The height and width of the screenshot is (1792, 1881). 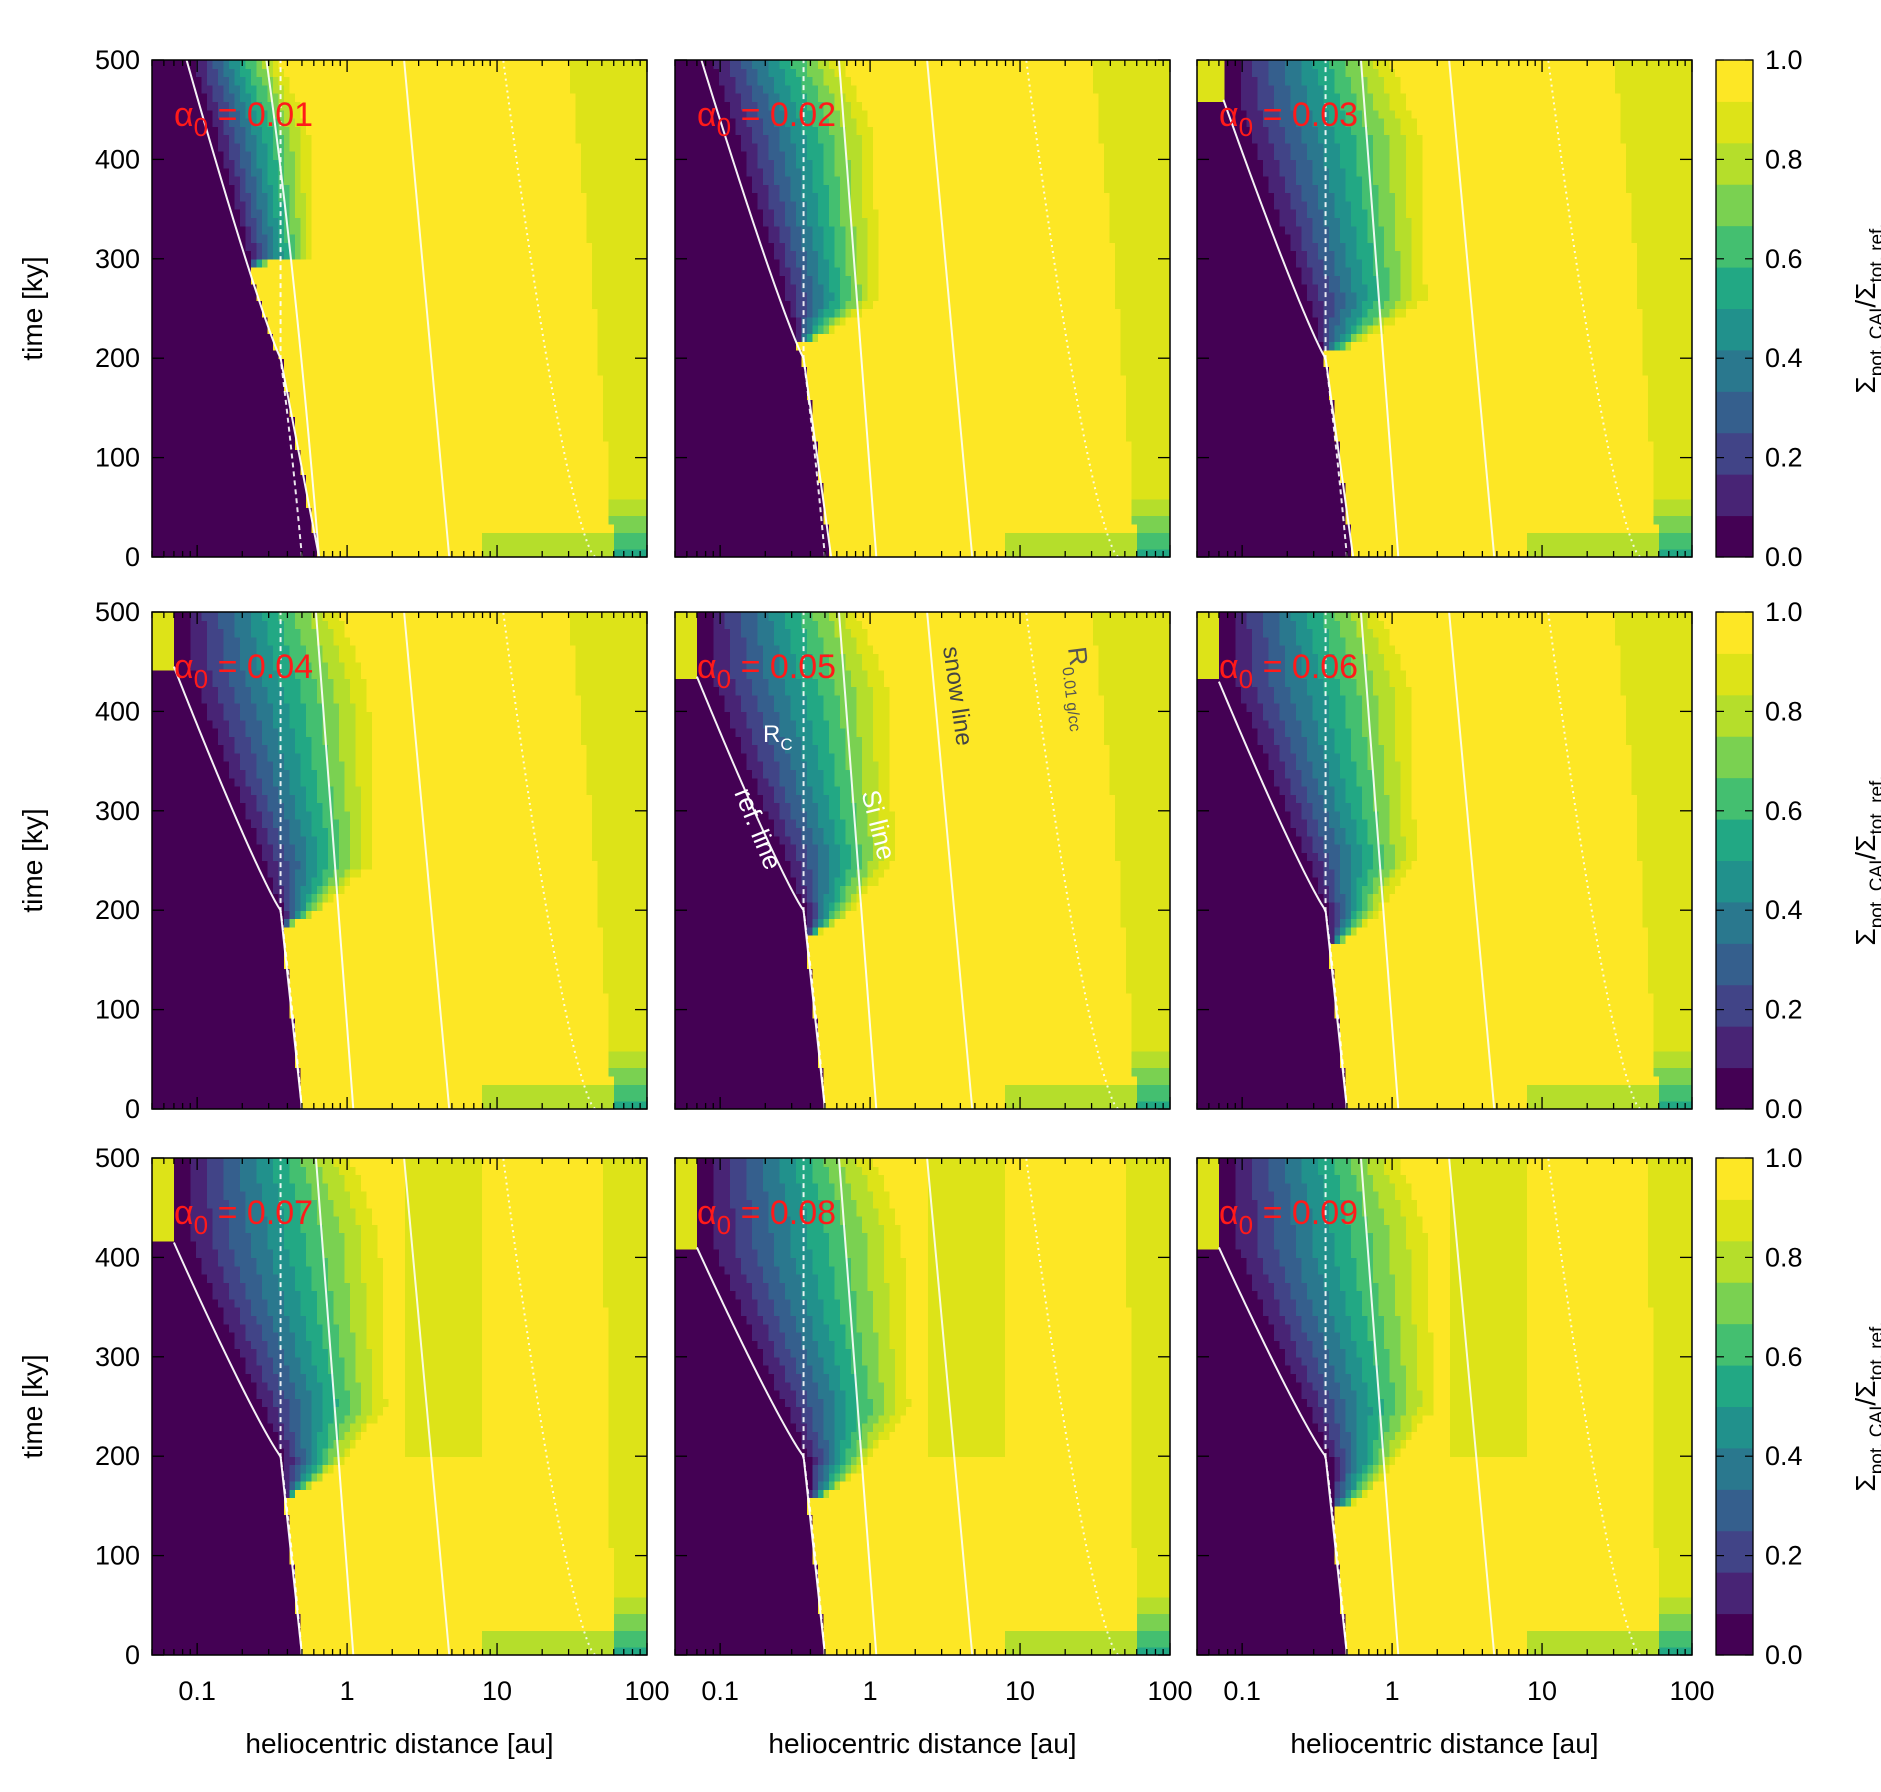 I want to click on alpha-symbol: α, so click(x=1229, y=667).